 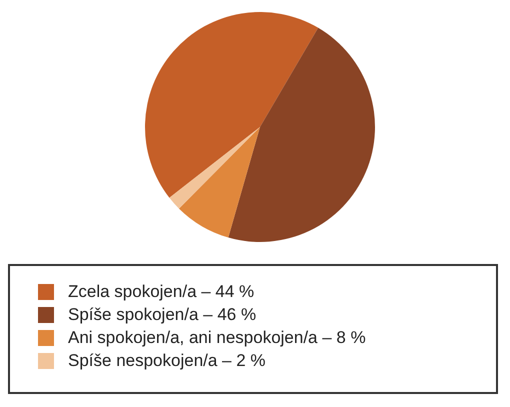 I want to click on legend-label: Ani spokojen/a, ani nespokojen/a – 8 %, so click(x=217, y=338).